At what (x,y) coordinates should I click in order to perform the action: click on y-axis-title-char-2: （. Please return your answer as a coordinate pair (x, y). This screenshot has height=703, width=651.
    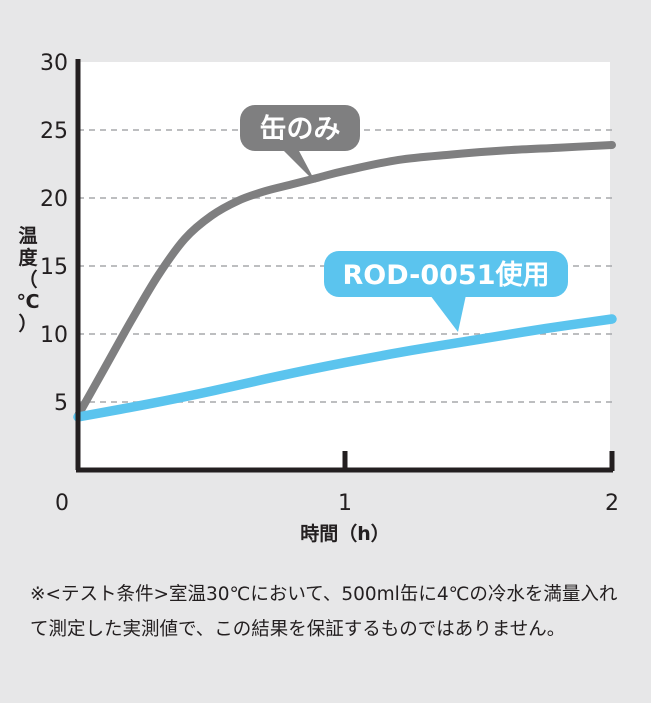
    Looking at the image, I should click on (27, 279).